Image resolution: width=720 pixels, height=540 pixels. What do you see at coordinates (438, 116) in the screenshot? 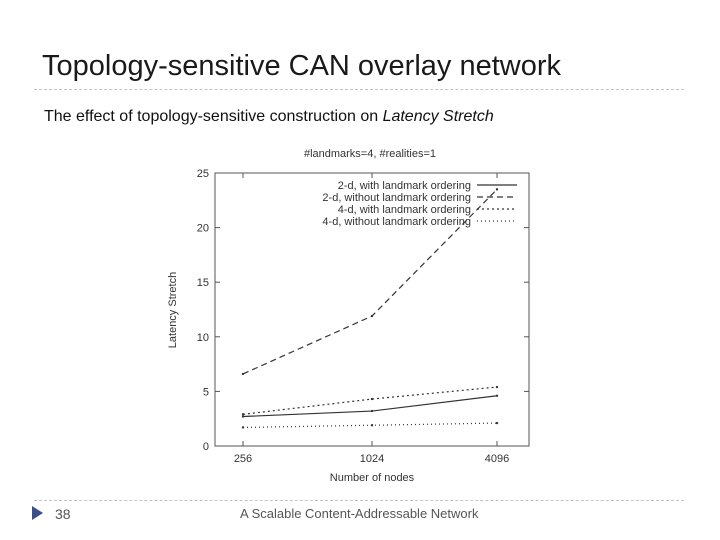
I see `subtitle-emphasis: Latency Stretch` at bounding box center [438, 116].